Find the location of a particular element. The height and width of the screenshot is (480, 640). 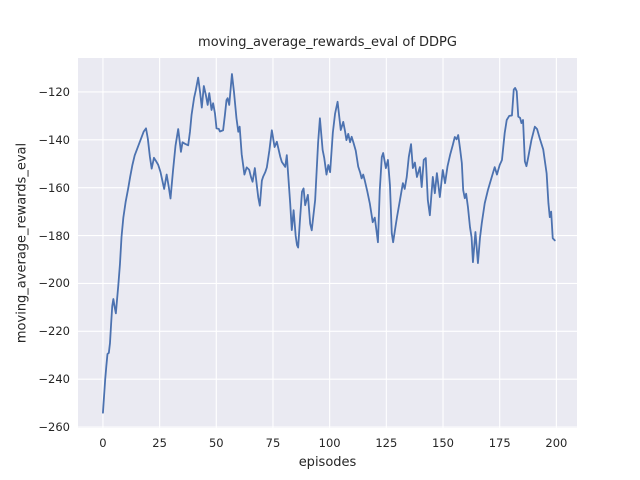

y-tick-label: −260 is located at coordinates (54, 427).